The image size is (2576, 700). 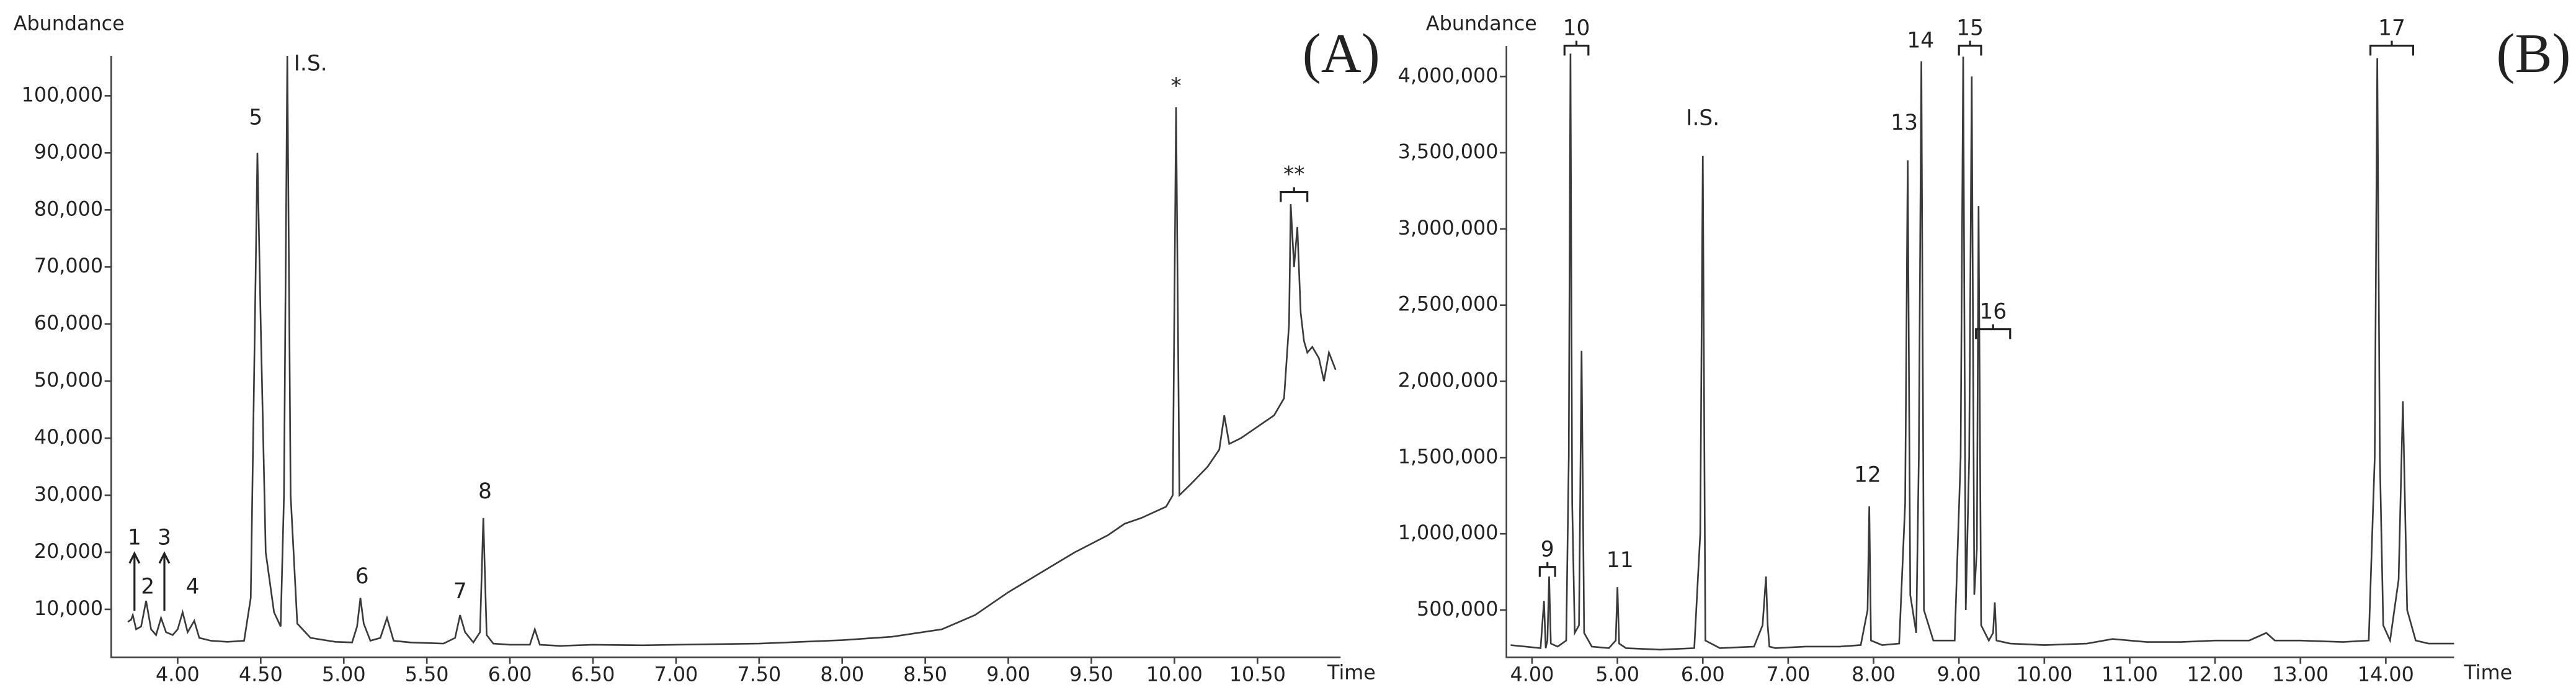 What do you see at coordinates (2386, 674) in the screenshot?
I see `x-tick-label: 14.00` at bounding box center [2386, 674].